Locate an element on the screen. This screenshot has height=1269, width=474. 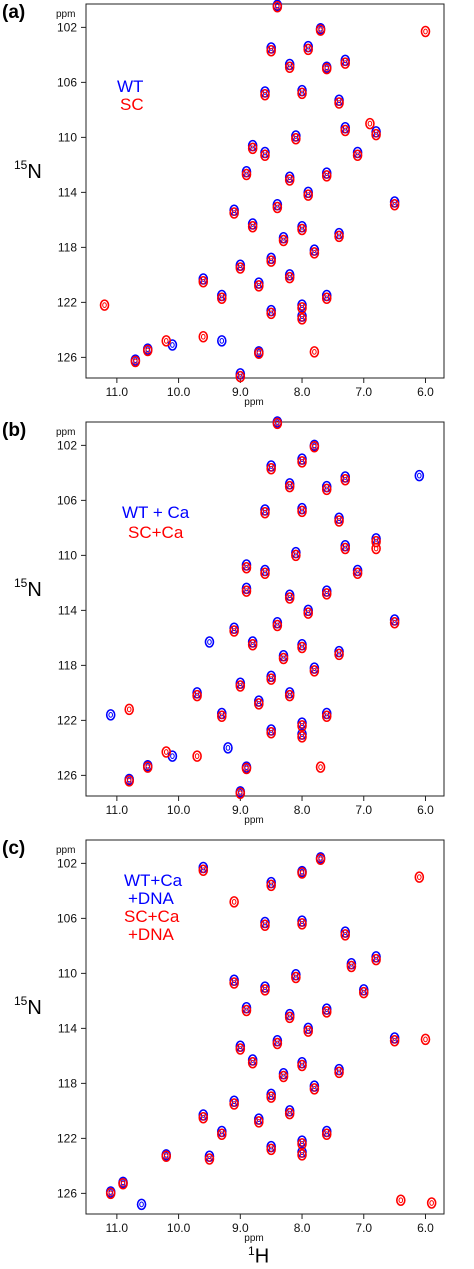
y-tick-label: 118 is located at coordinates (67, 1083).